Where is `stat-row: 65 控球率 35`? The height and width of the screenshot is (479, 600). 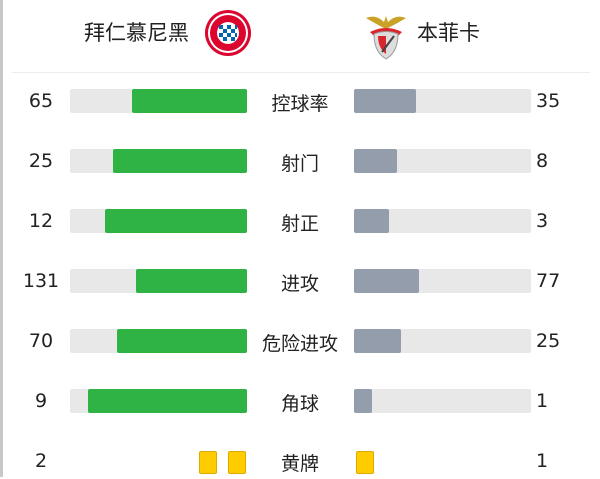
stat-row: 65 控球率 35 is located at coordinates (300, 101).